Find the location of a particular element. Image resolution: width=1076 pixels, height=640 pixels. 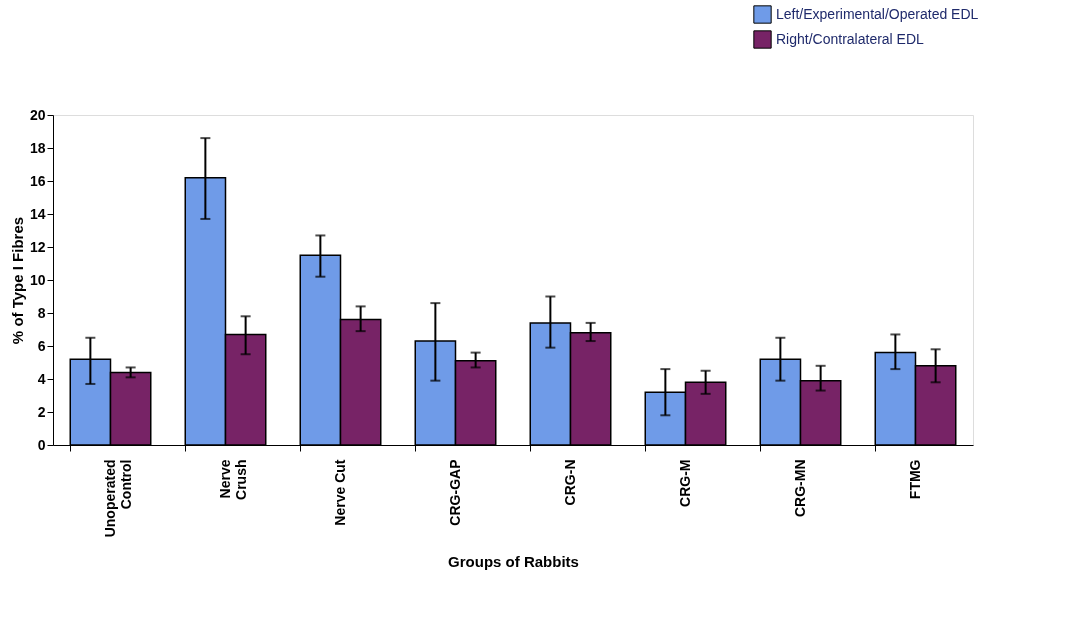

x-tick-label: CRG-MN is located at coordinates (799, 488).